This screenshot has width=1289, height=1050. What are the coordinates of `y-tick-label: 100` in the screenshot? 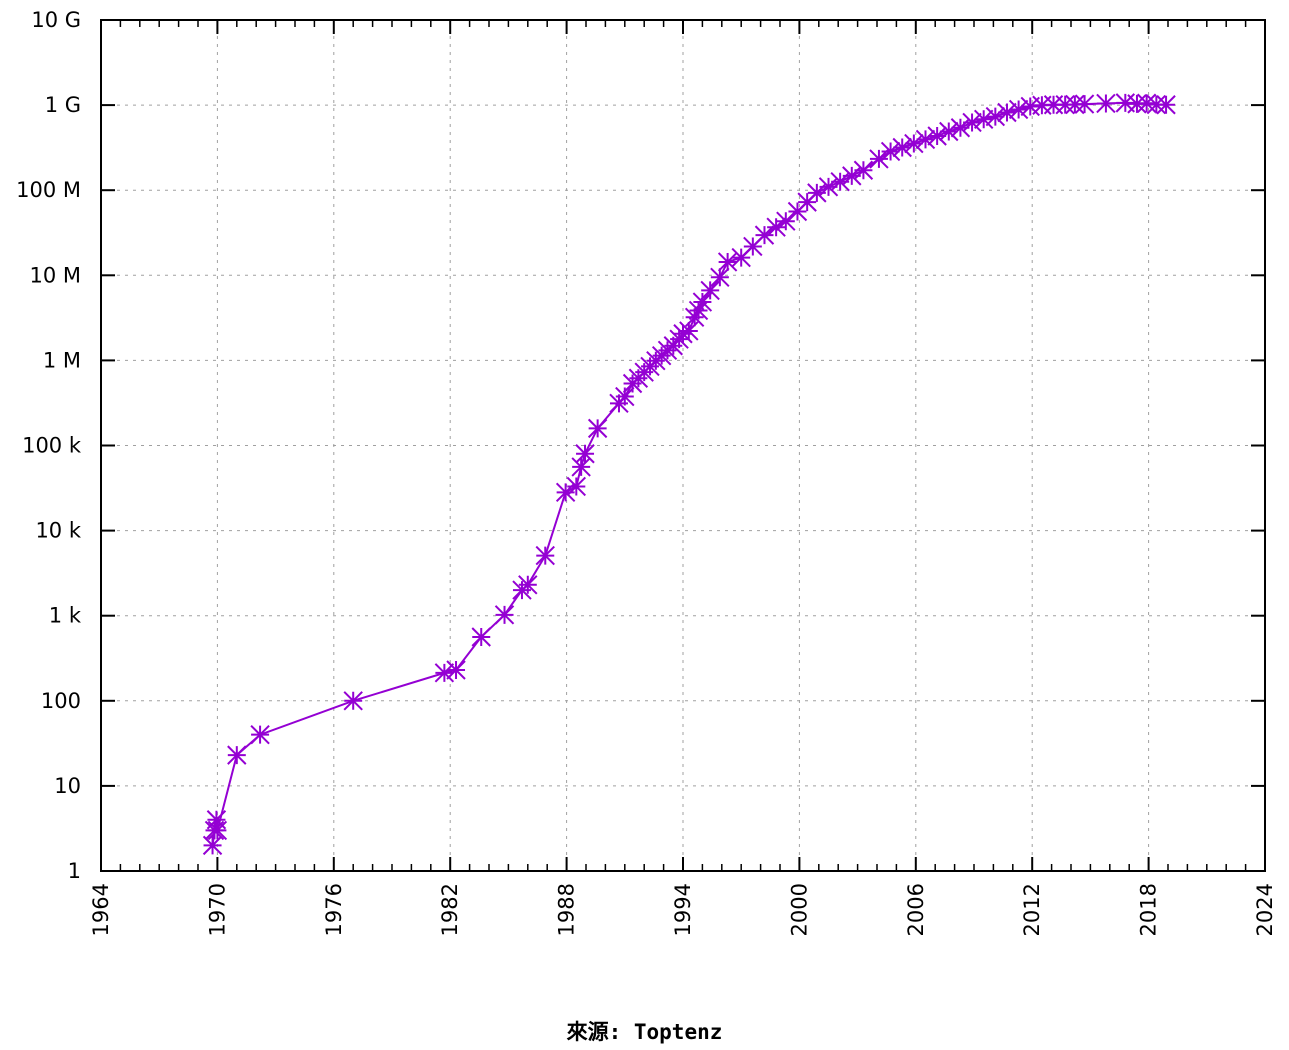 It's located at (61, 701).